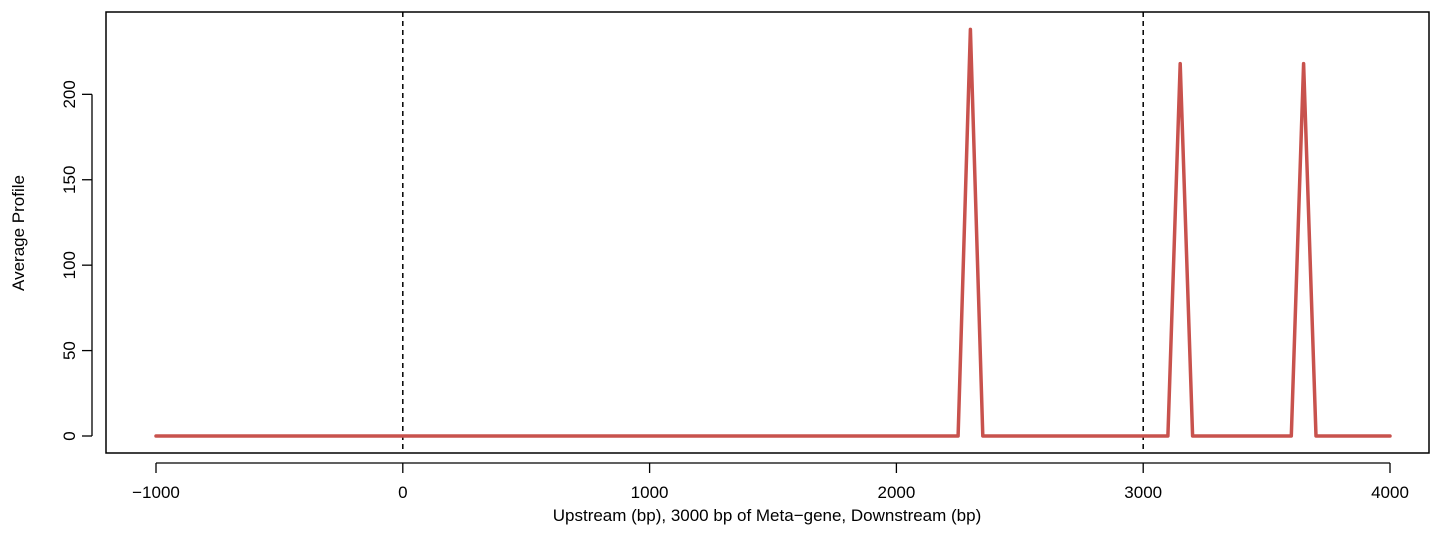  Describe the element at coordinates (896, 492) in the screenshot. I see `x-tick-label: 2000` at that location.